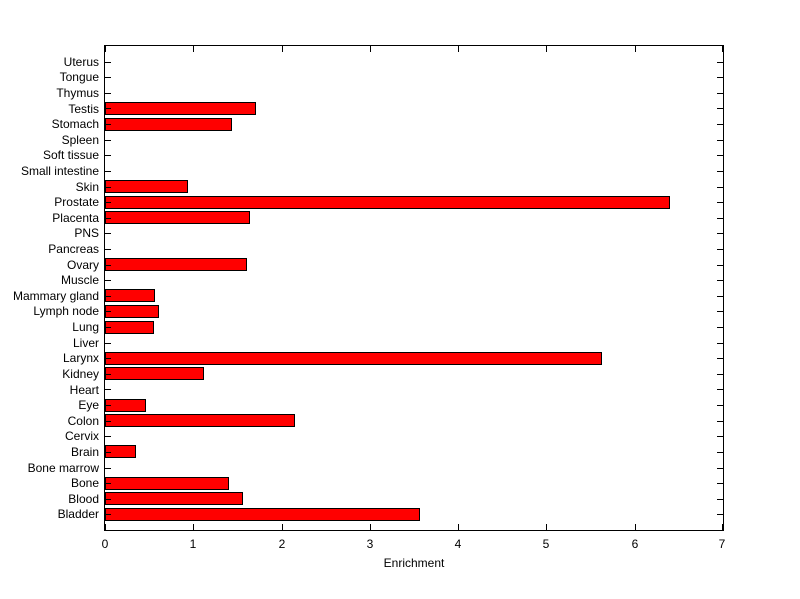 This screenshot has height=599, width=800. I want to click on bar-placenta, so click(177, 218).